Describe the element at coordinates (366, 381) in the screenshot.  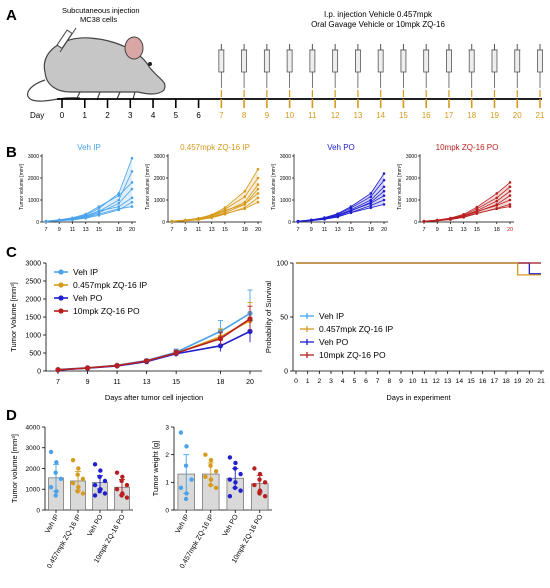
I see `x-tick-label: 6` at that location.